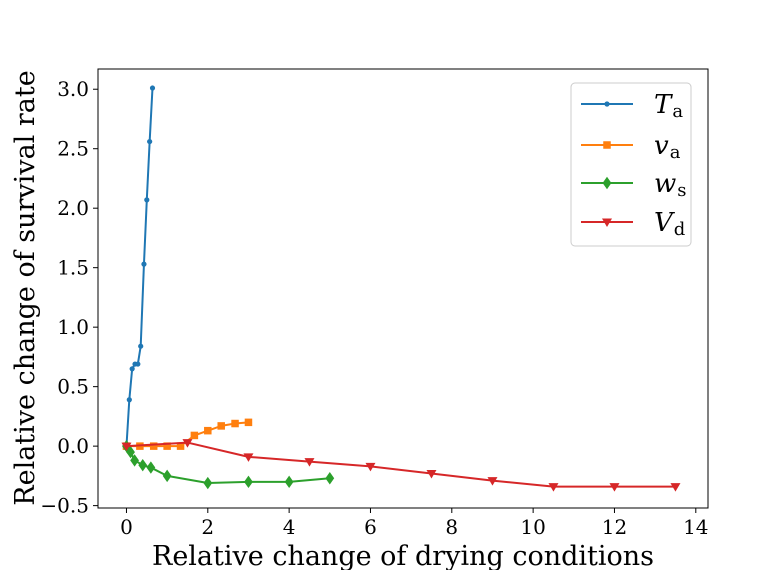 The width and height of the screenshot is (784, 570). Describe the element at coordinates (370, 527) in the screenshot. I see `x-tick-label: 6` at that location.